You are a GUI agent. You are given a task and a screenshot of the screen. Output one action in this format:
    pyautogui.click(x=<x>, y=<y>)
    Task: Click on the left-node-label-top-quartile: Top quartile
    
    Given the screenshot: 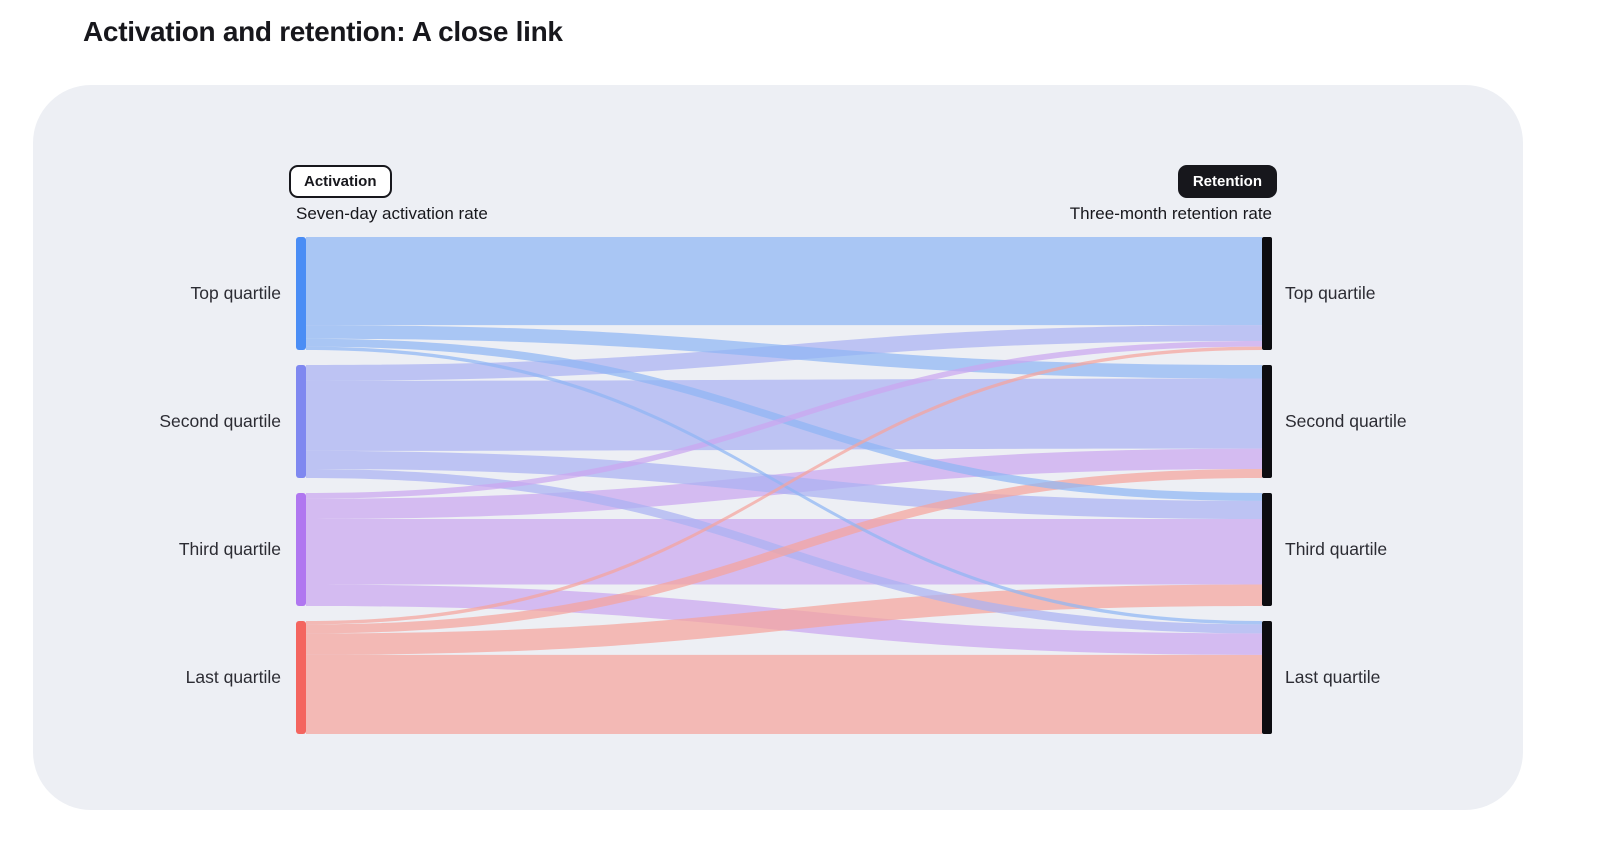 What is the action you would take?
    pyautogui.click(x=235, y=293)
    